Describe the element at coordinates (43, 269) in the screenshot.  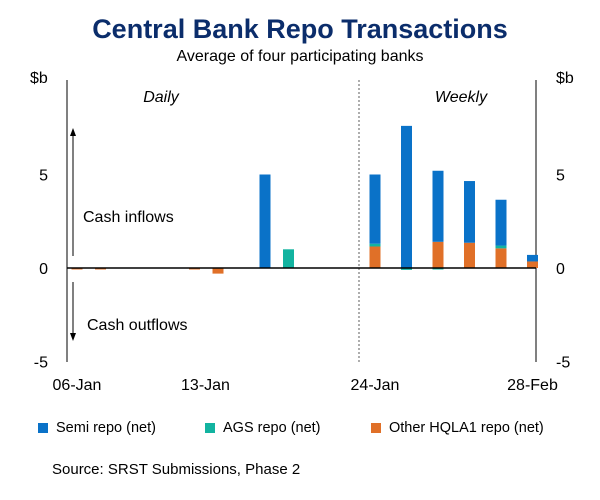
I see `y-tick-label-left: 0` at that location.